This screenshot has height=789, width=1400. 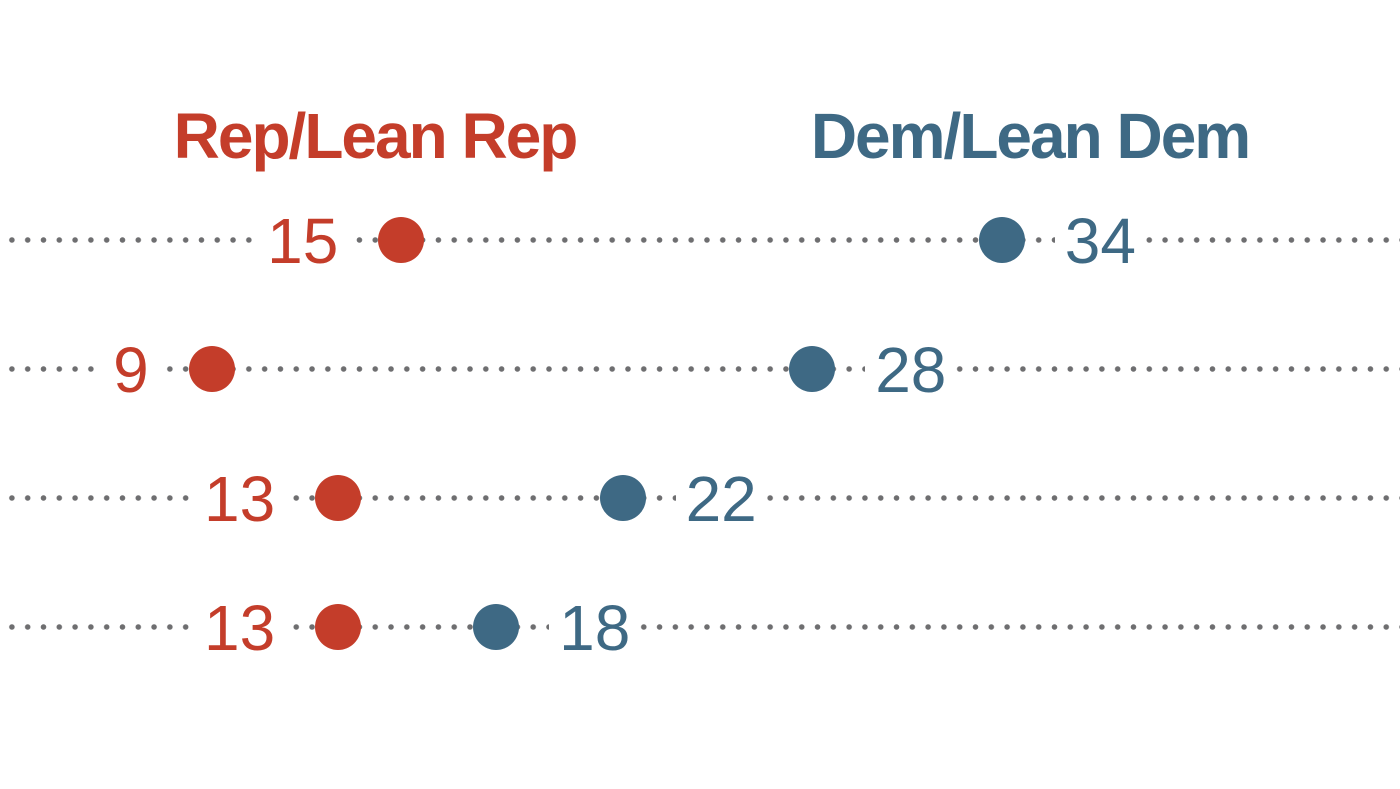 I want to click on dem-value-label: 22, so click(x=721, y=499).